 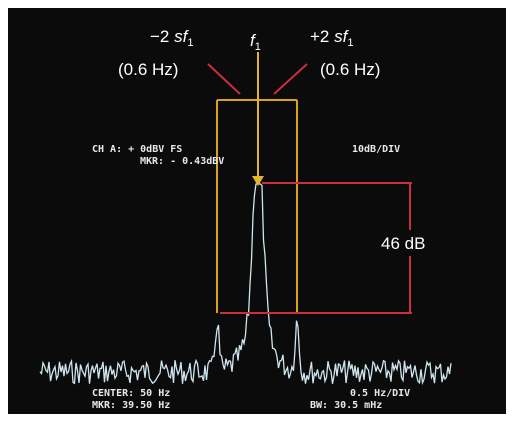 I want to click on left-note: (0.6 Hz), so click(x=148, y=69).